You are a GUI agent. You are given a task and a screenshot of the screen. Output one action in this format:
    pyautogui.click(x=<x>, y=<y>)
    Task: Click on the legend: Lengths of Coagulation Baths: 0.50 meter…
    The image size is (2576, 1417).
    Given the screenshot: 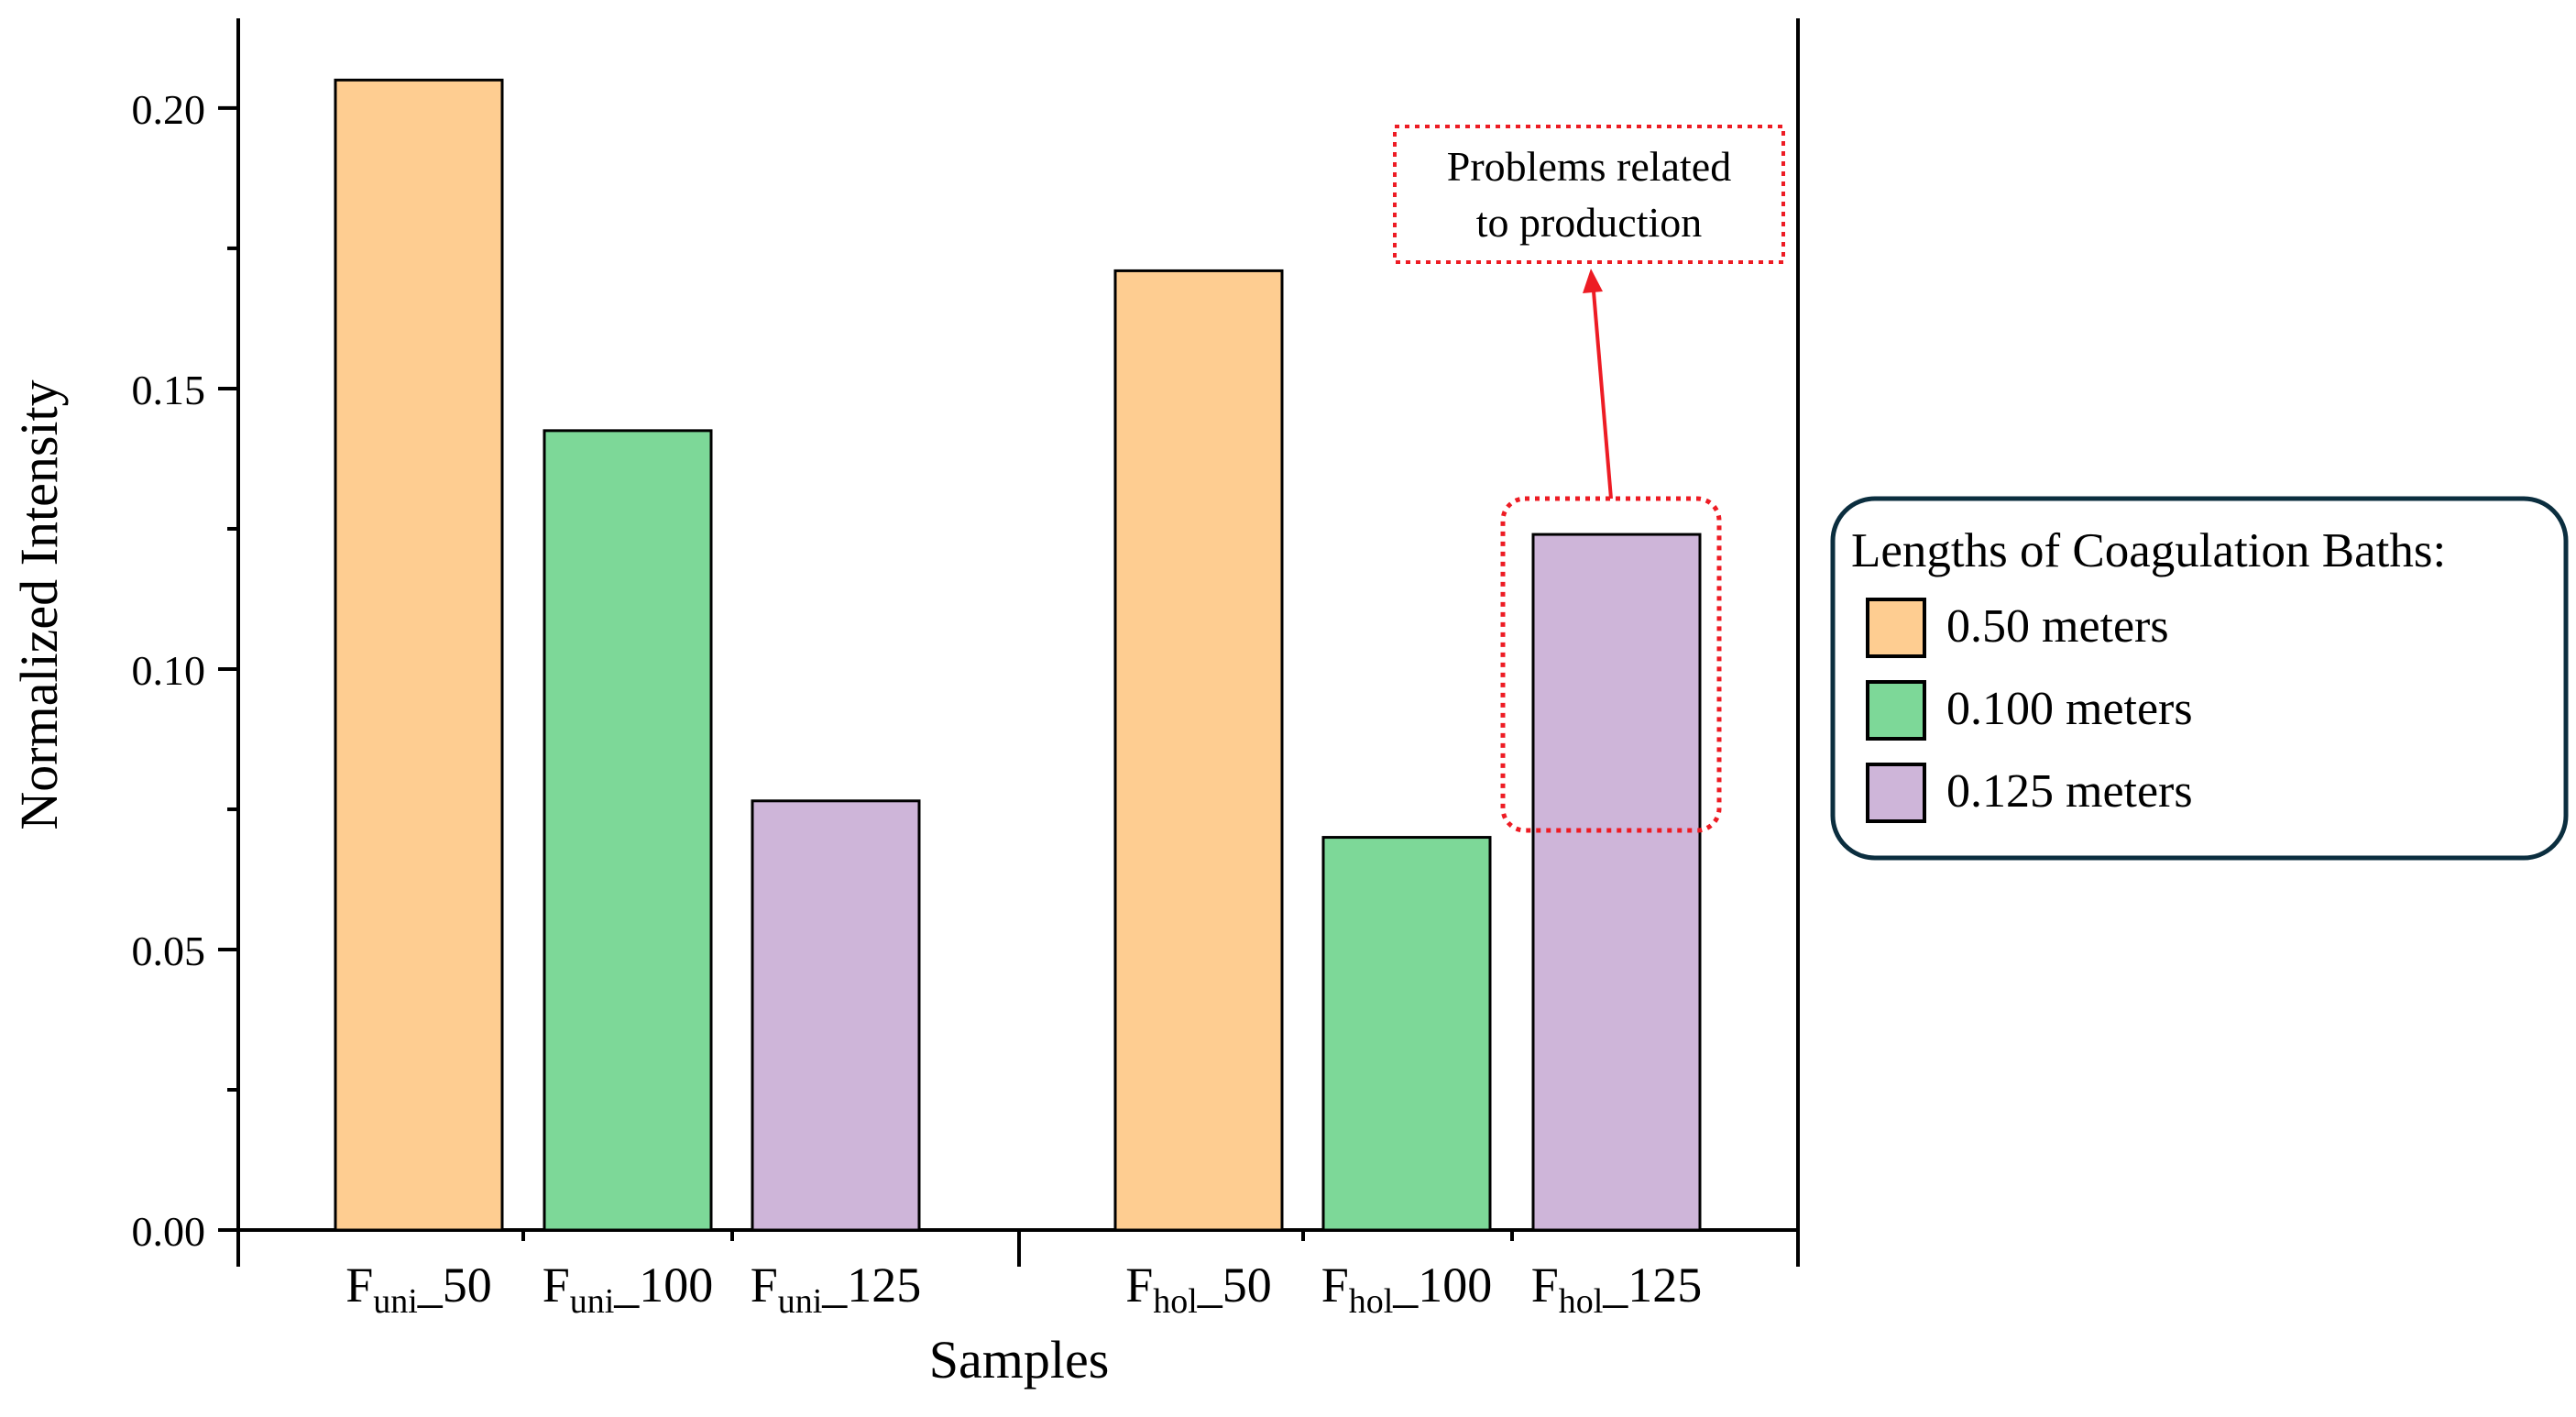 What is the action you would take?
    pyautogui.click(x=2199, y=678)
    